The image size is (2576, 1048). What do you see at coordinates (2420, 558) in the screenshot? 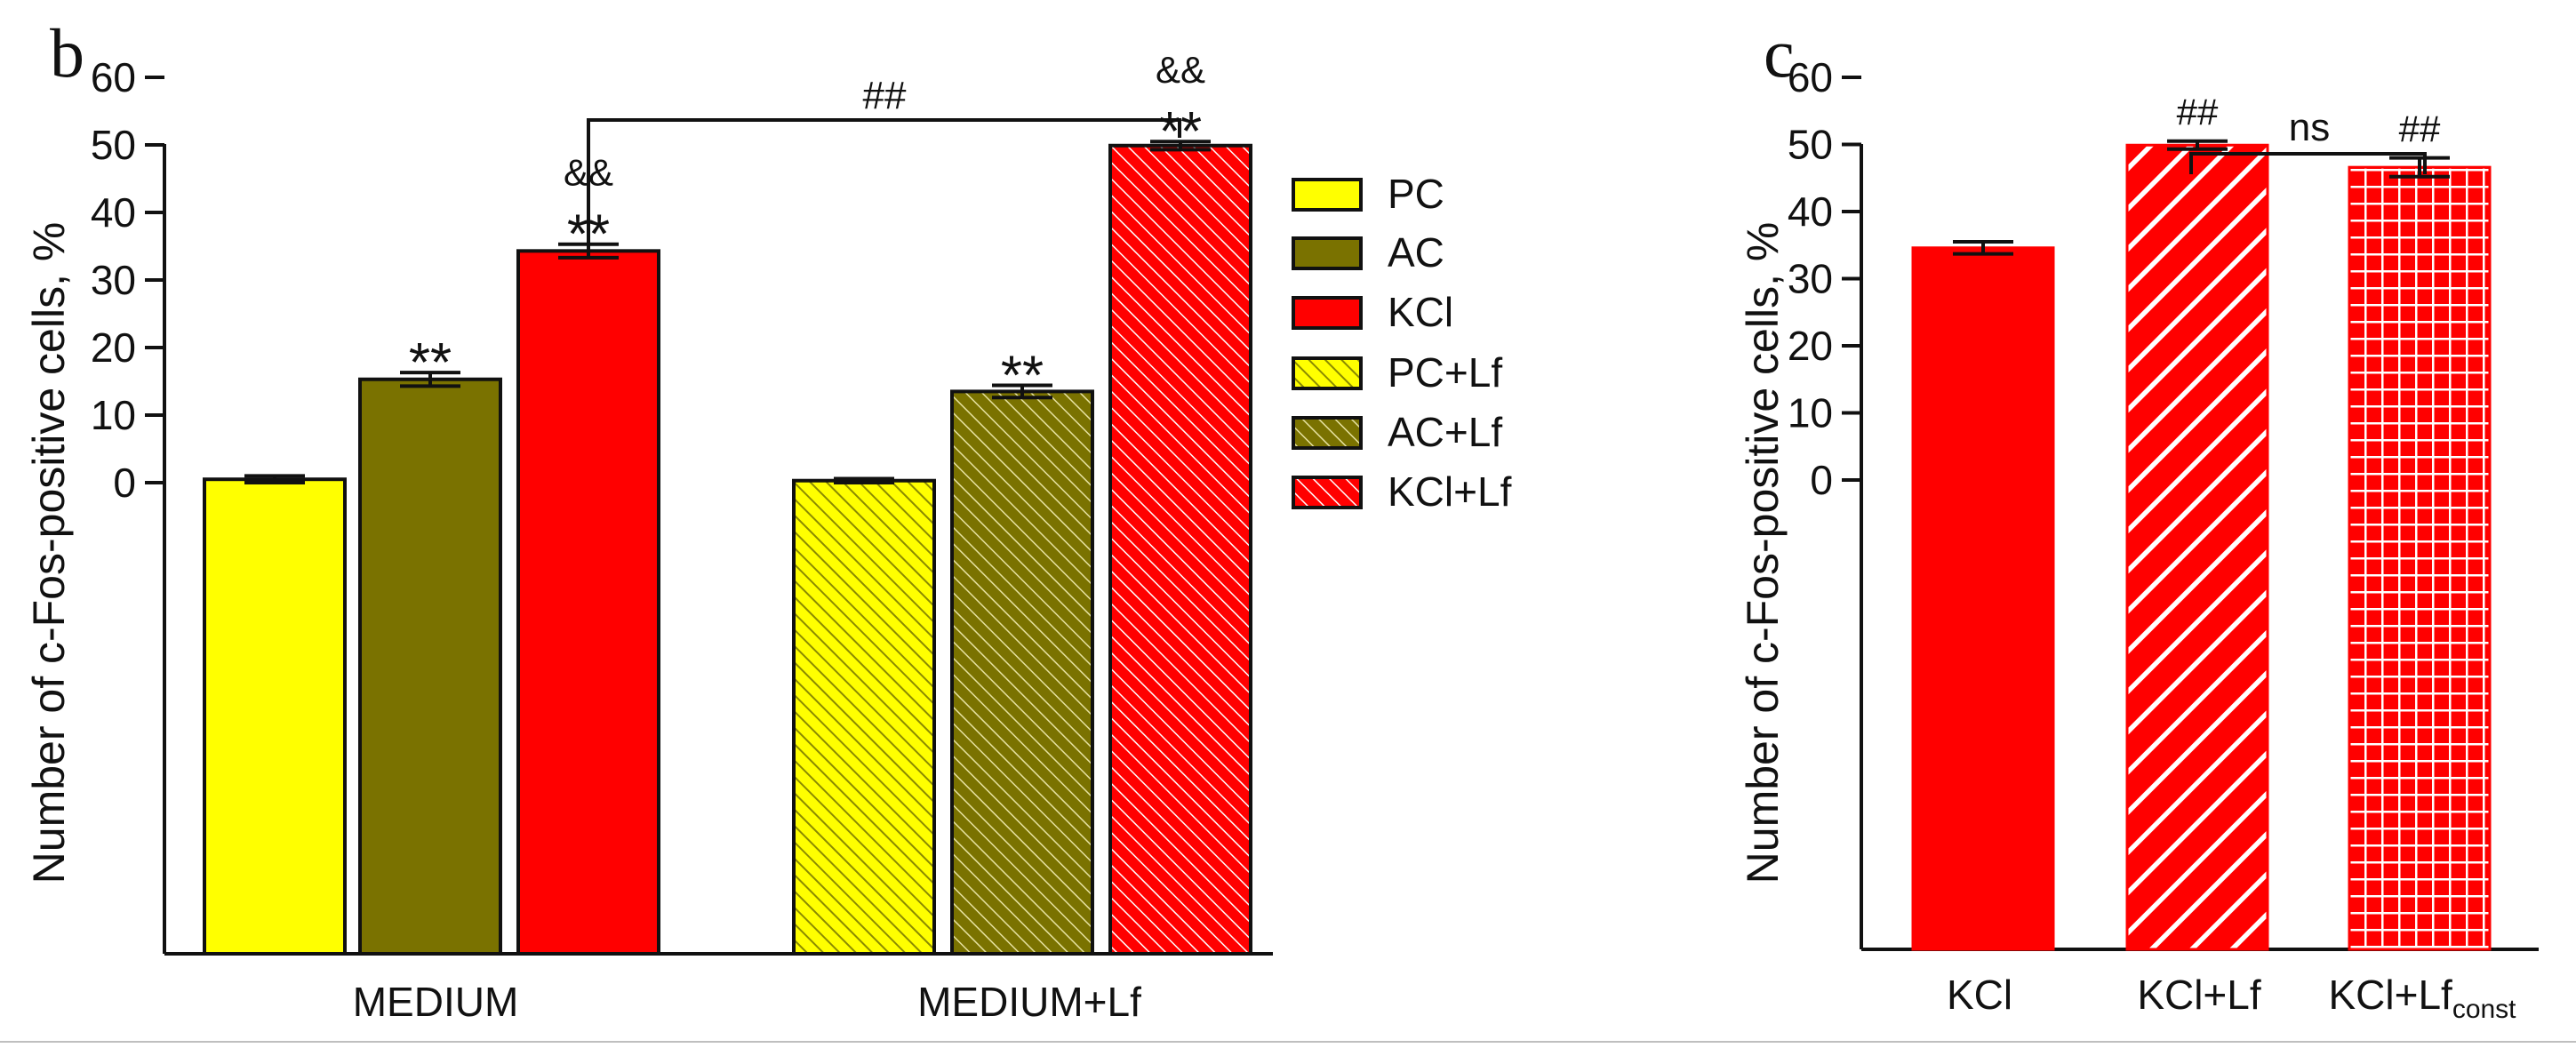
I see `panel-c-bar-kcl-plus-lf-const` at bounding box center [2420, 558].